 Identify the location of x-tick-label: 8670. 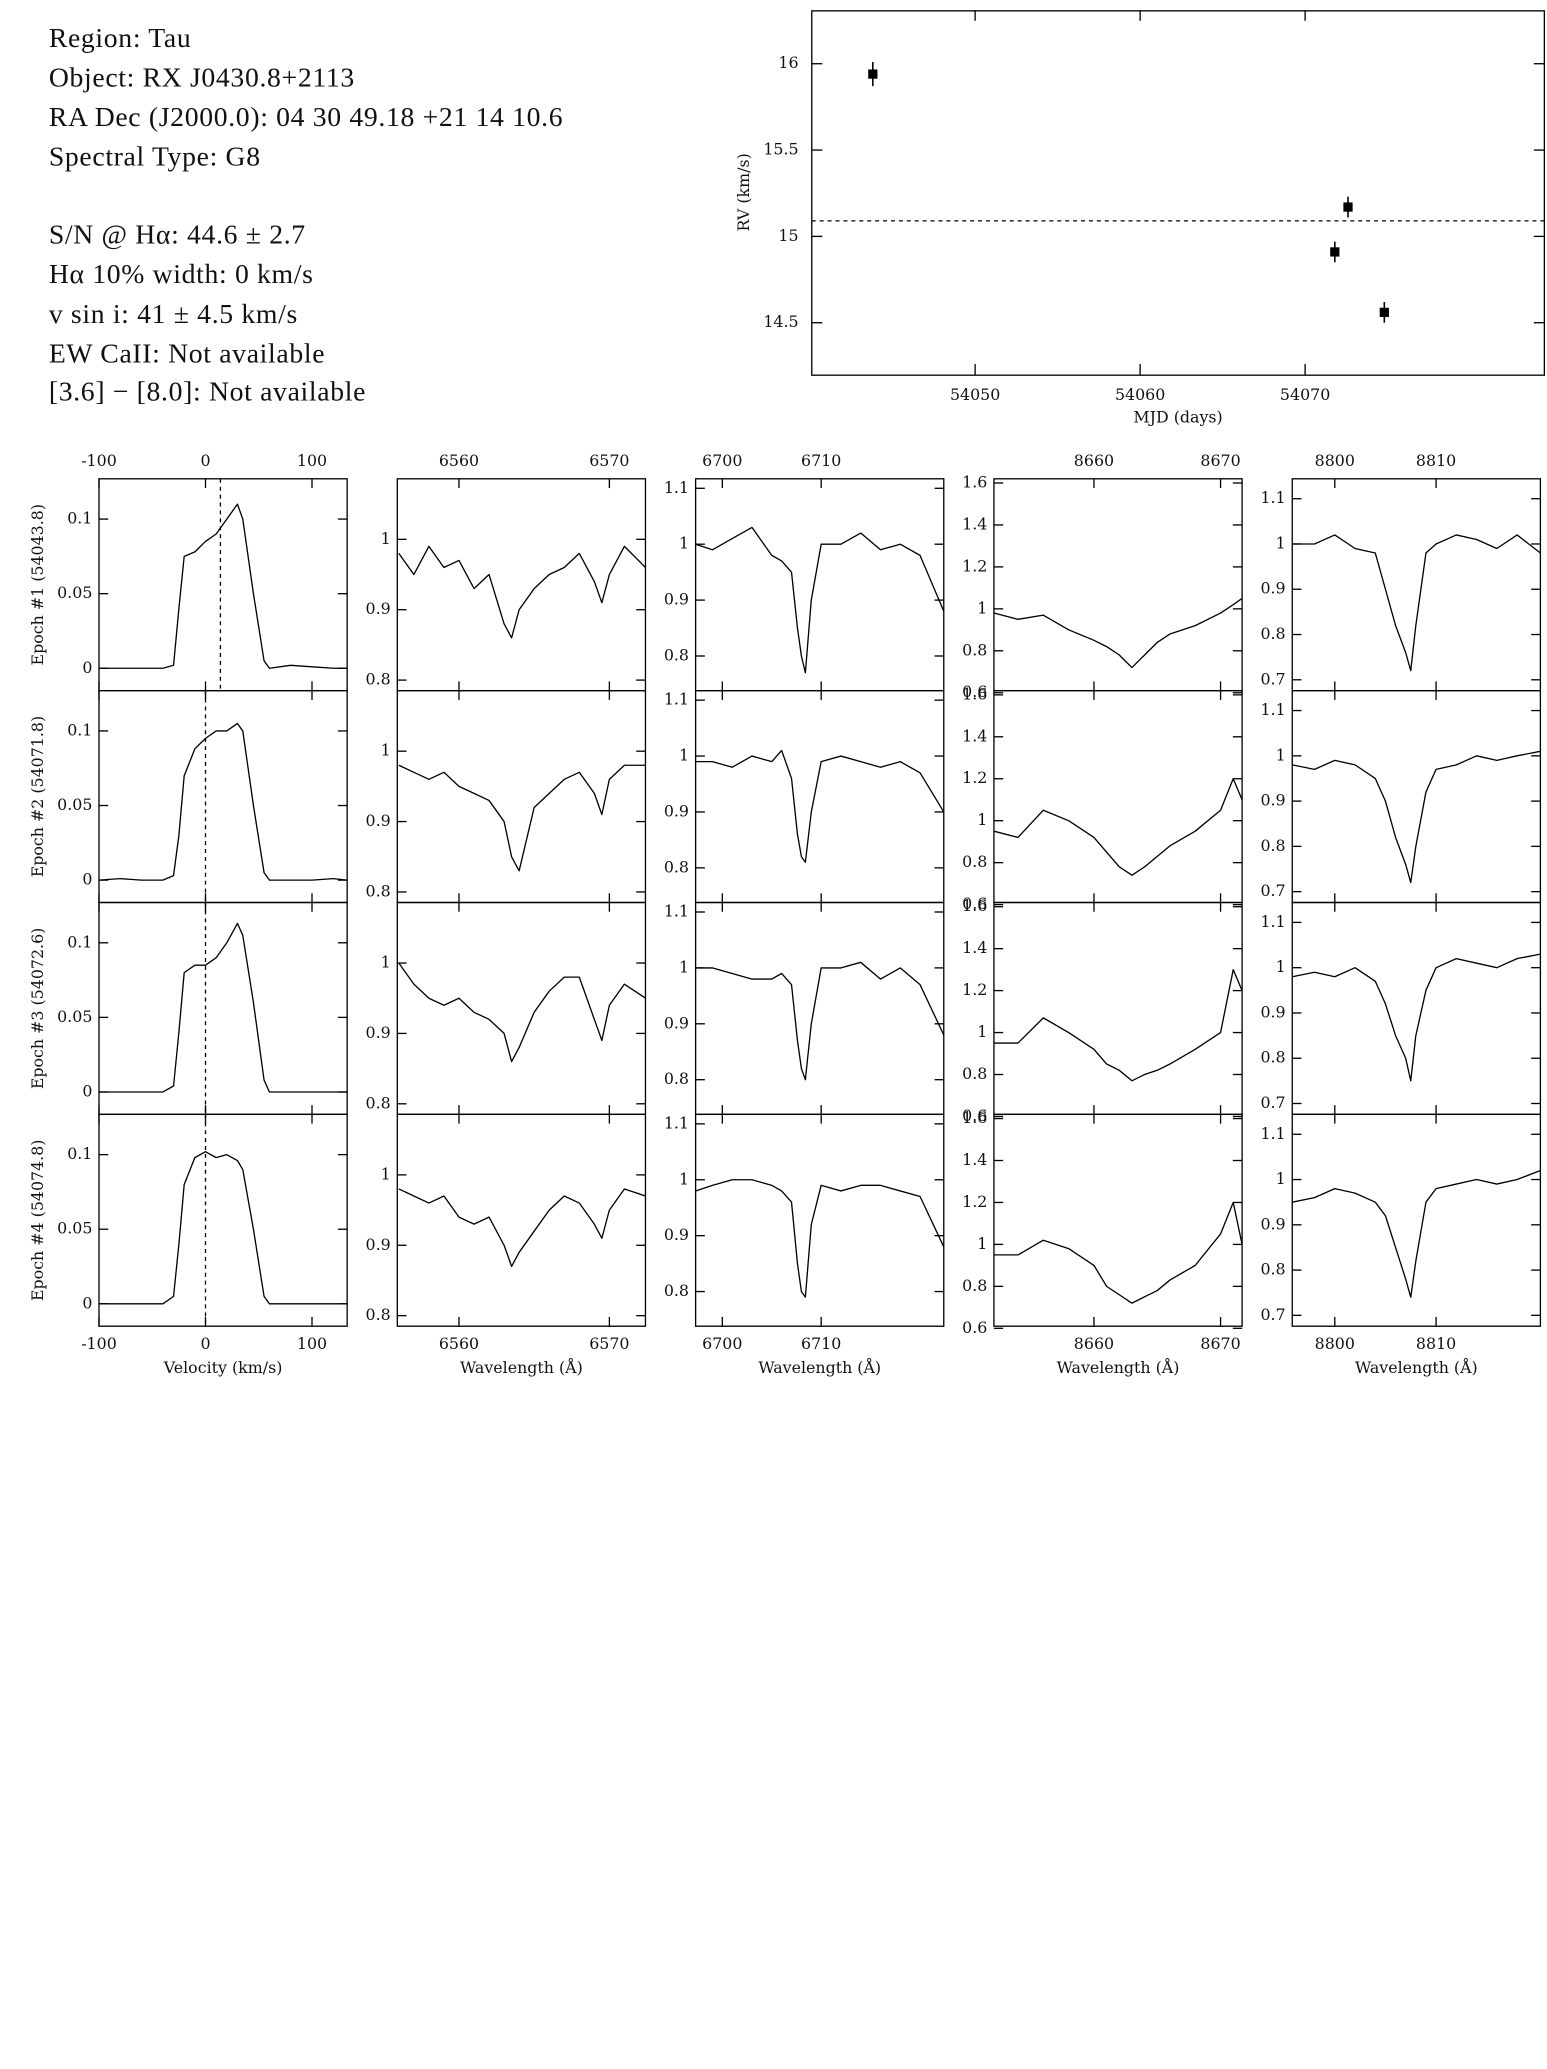
(1220, 1343).